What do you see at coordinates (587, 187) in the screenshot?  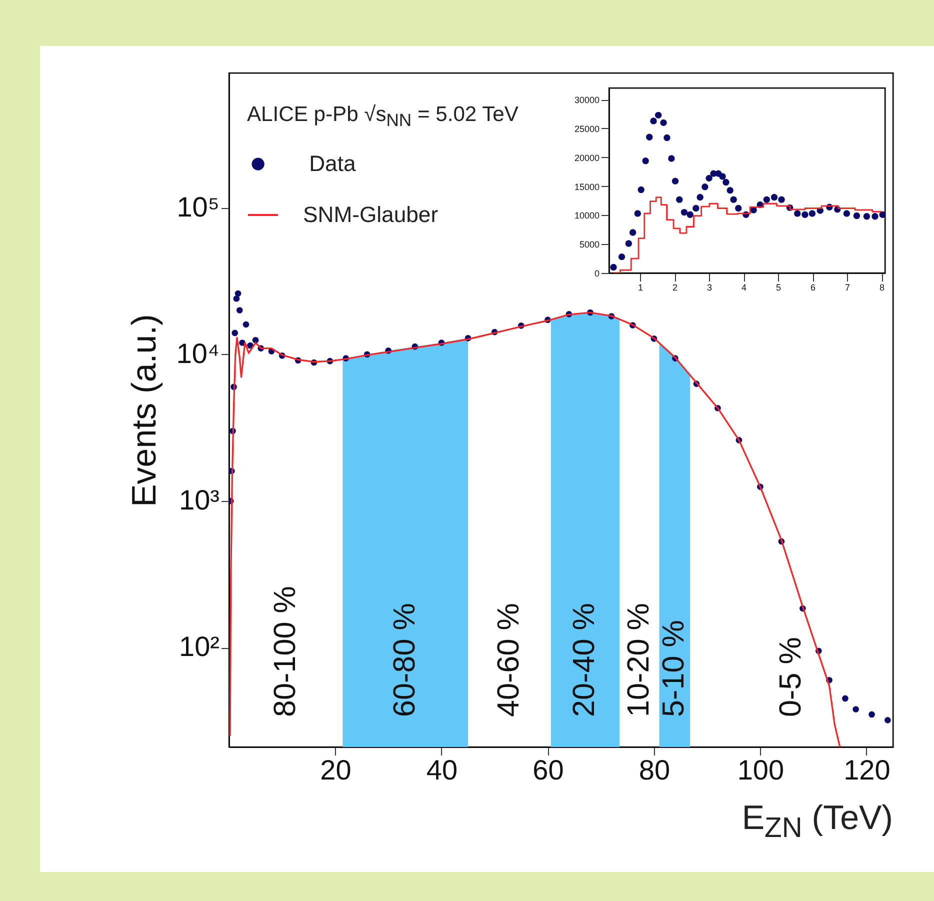 I see `y-tick-label: 15000` at bounding box center [587, 187].